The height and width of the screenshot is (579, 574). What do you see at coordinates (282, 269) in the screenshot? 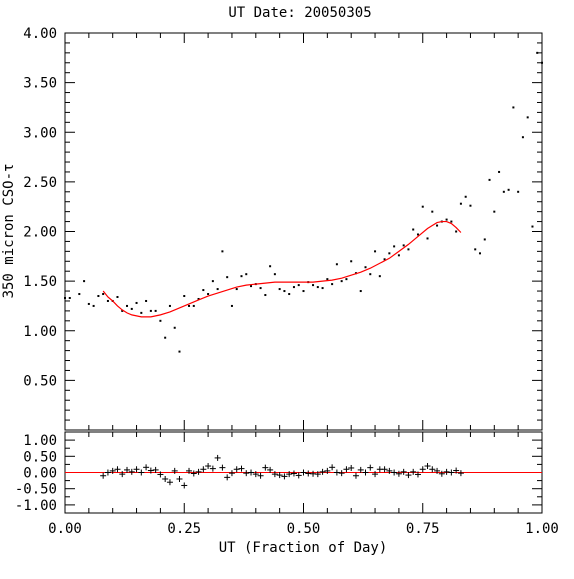
I see `fit-curve` at bounding box center [282, 269].